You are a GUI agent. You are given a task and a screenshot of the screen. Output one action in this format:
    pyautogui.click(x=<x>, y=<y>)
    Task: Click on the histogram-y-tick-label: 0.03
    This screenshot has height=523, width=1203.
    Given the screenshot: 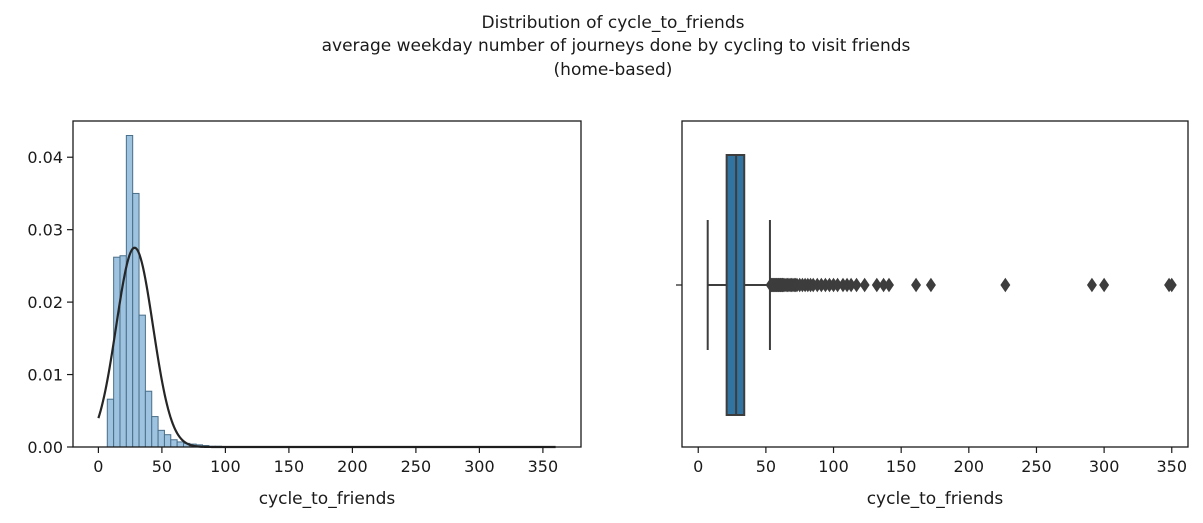 What is the action you would take?
    pyautogui.click(x=45, y=230)
    